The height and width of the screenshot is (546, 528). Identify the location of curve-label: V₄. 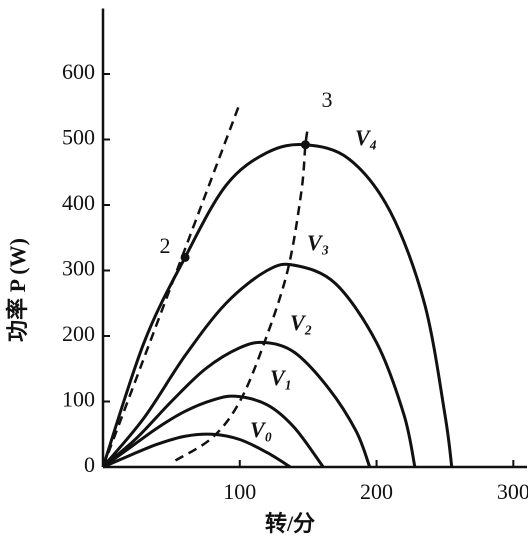
(366, 137).